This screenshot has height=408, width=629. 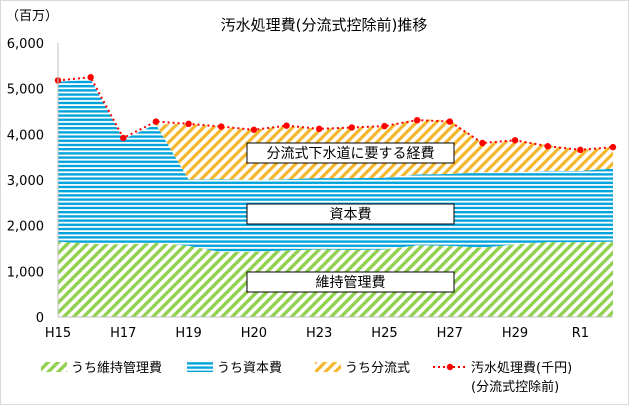 I want to click on legend-item-total: 汚水処理費(千円) (分流式控除前), so click(x=502, y=378).